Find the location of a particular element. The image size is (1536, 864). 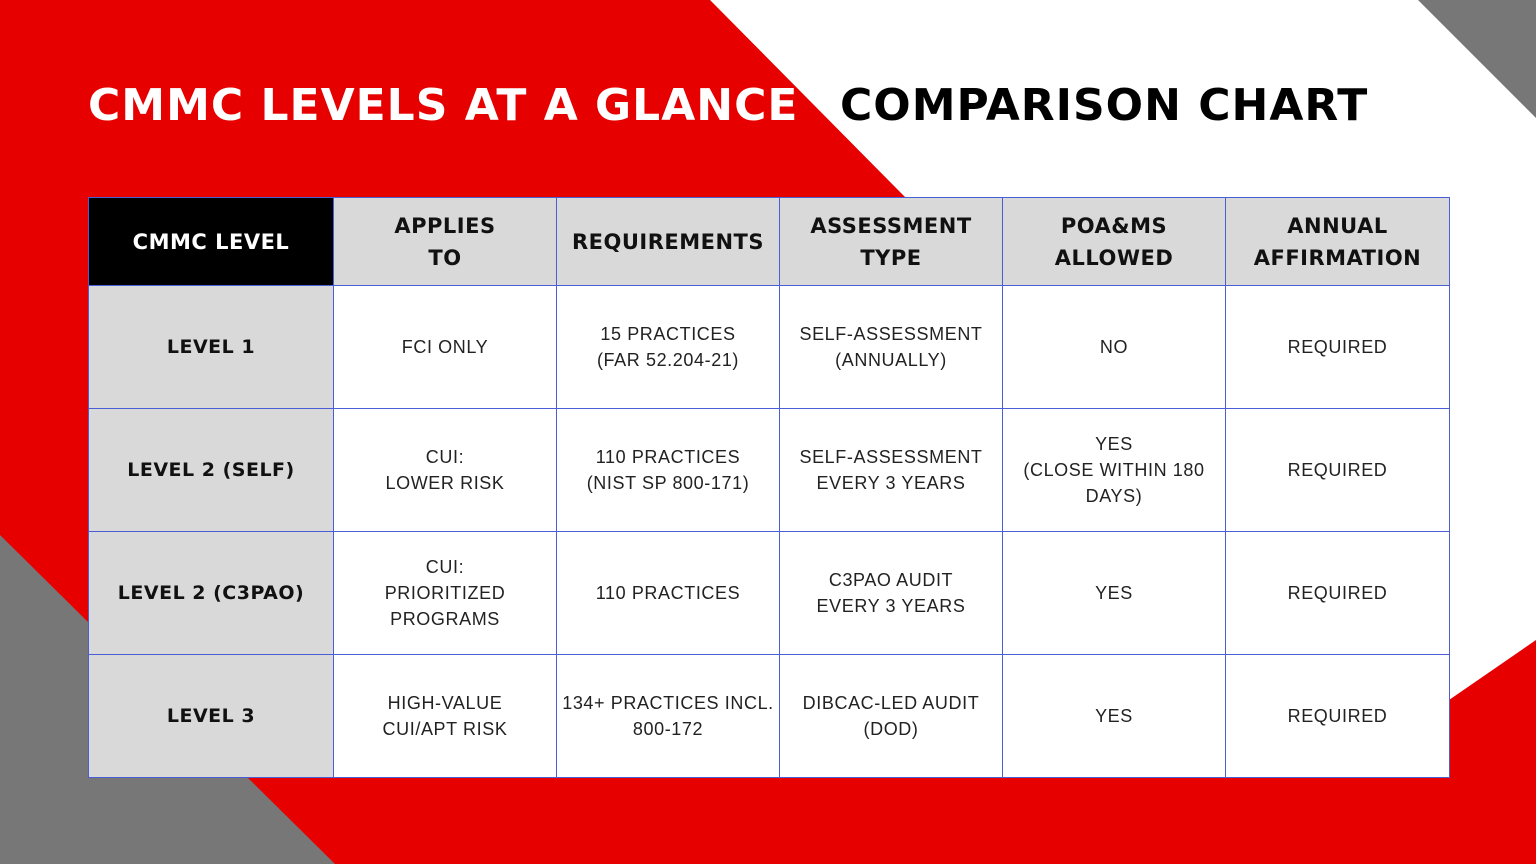

table-cell: NO is located at coordinates (1114, 347).